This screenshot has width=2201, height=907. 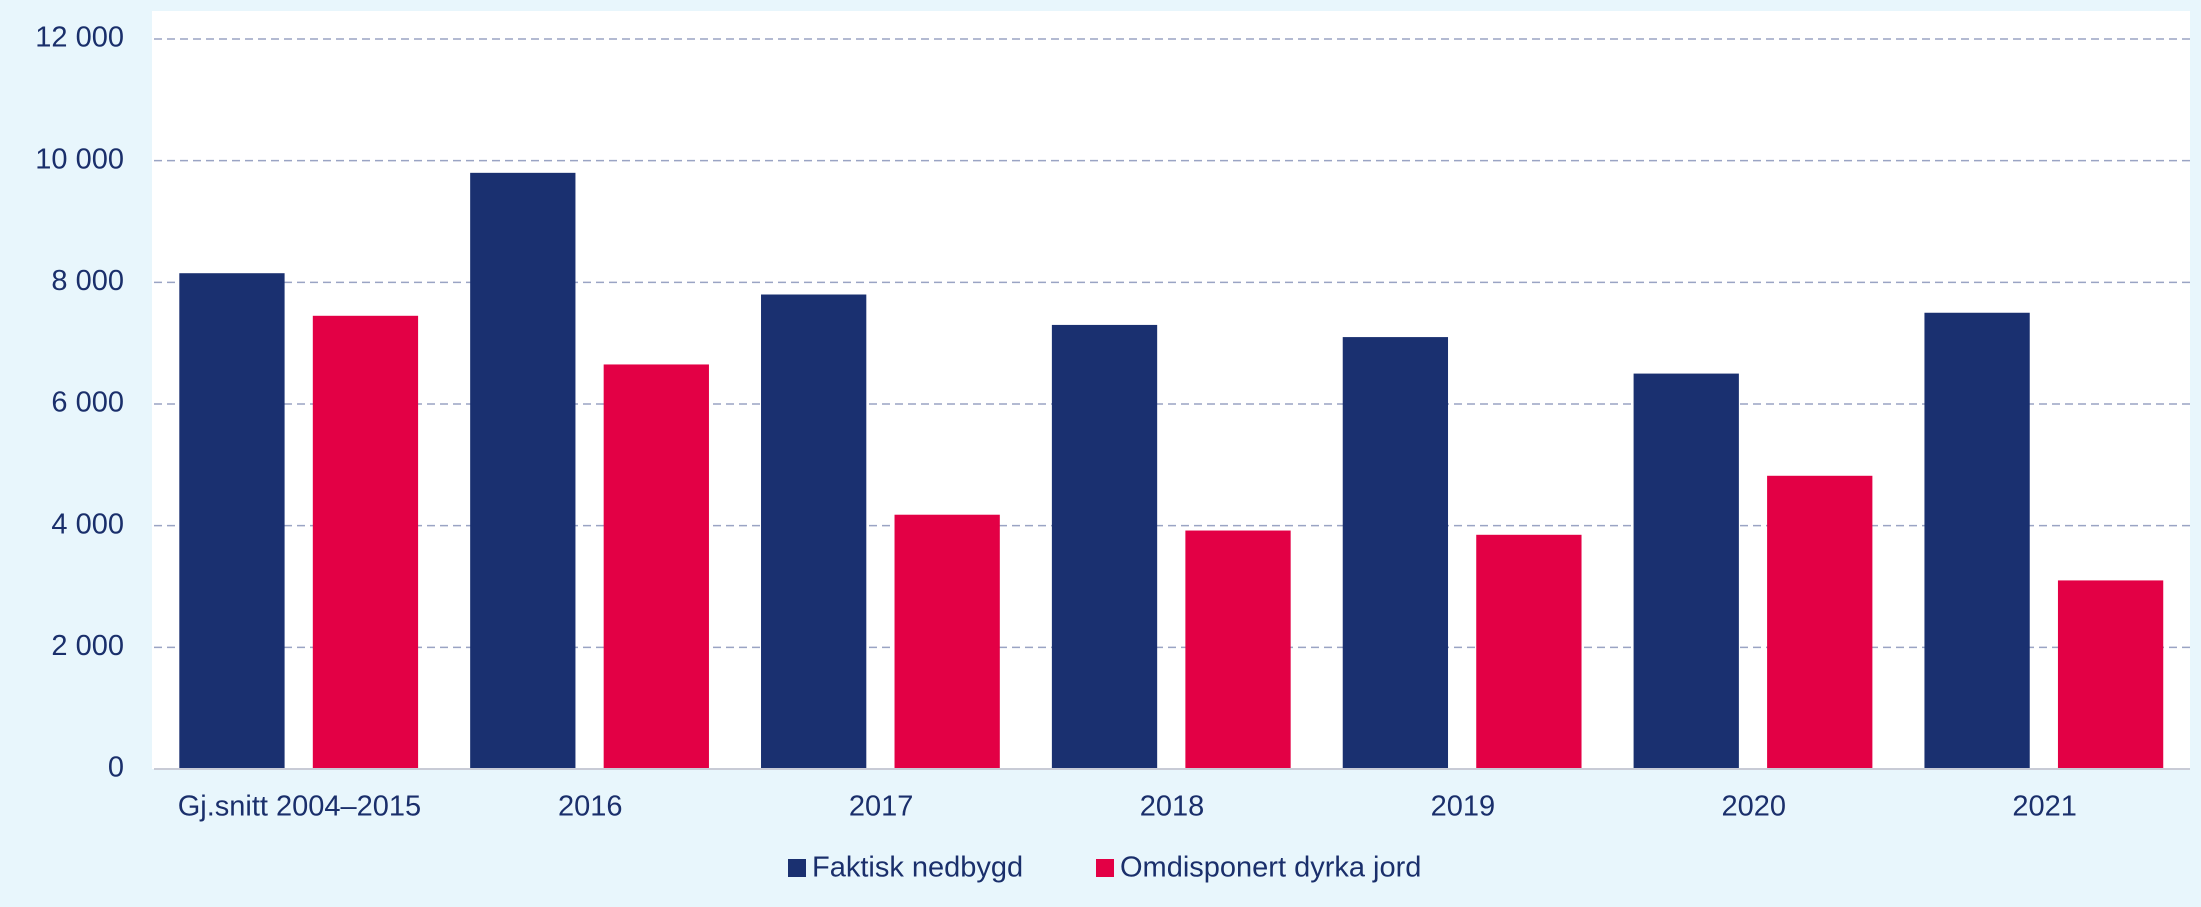 I want to click on y-tick-label: 10 000, so click(x=79, y=159).